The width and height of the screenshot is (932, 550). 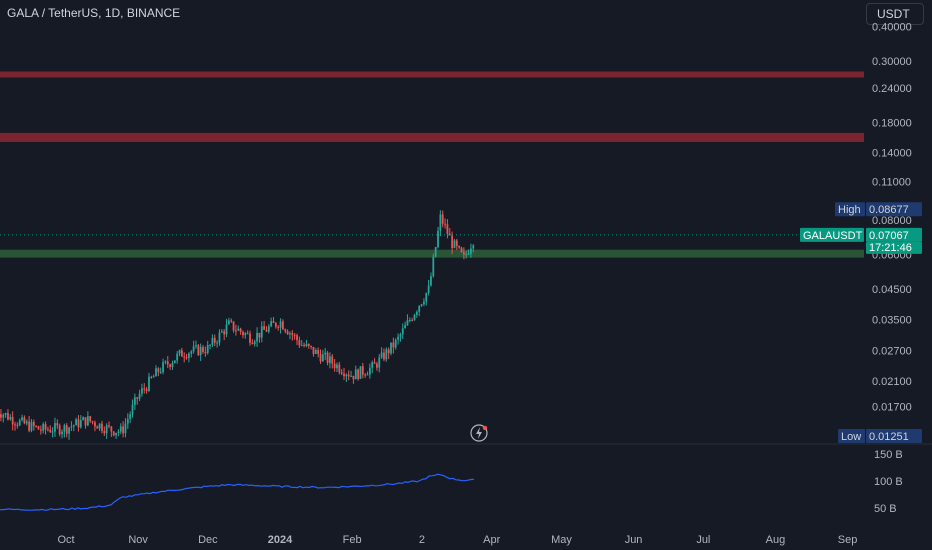 What do you see at coordinates (894, 234) in the screenshot?
I see `current-price-bg` at bounding box center [894, 234].